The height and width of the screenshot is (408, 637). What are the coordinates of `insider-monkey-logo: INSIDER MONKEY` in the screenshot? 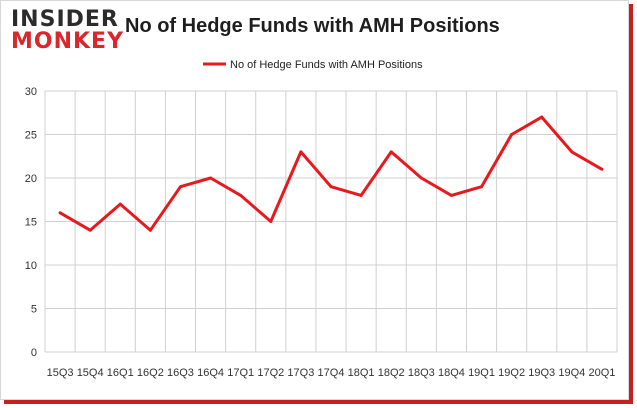 It's located at (68, 32).